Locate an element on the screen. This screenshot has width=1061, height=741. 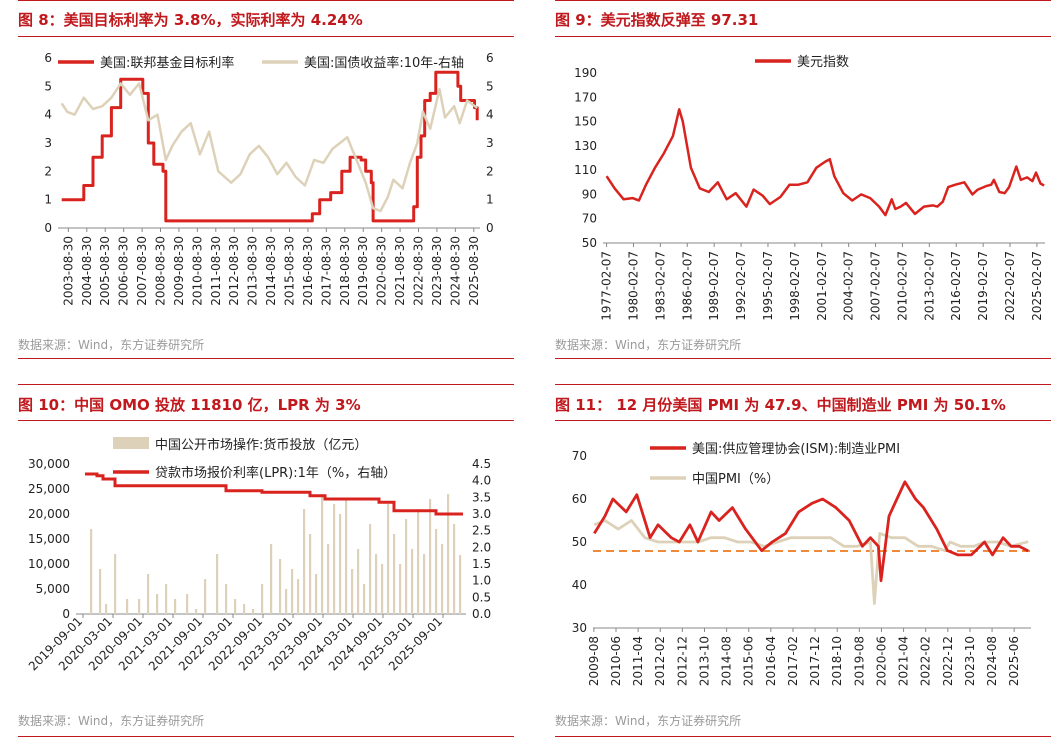
y-tick-label: 150 is located at coordinates (585, 122).